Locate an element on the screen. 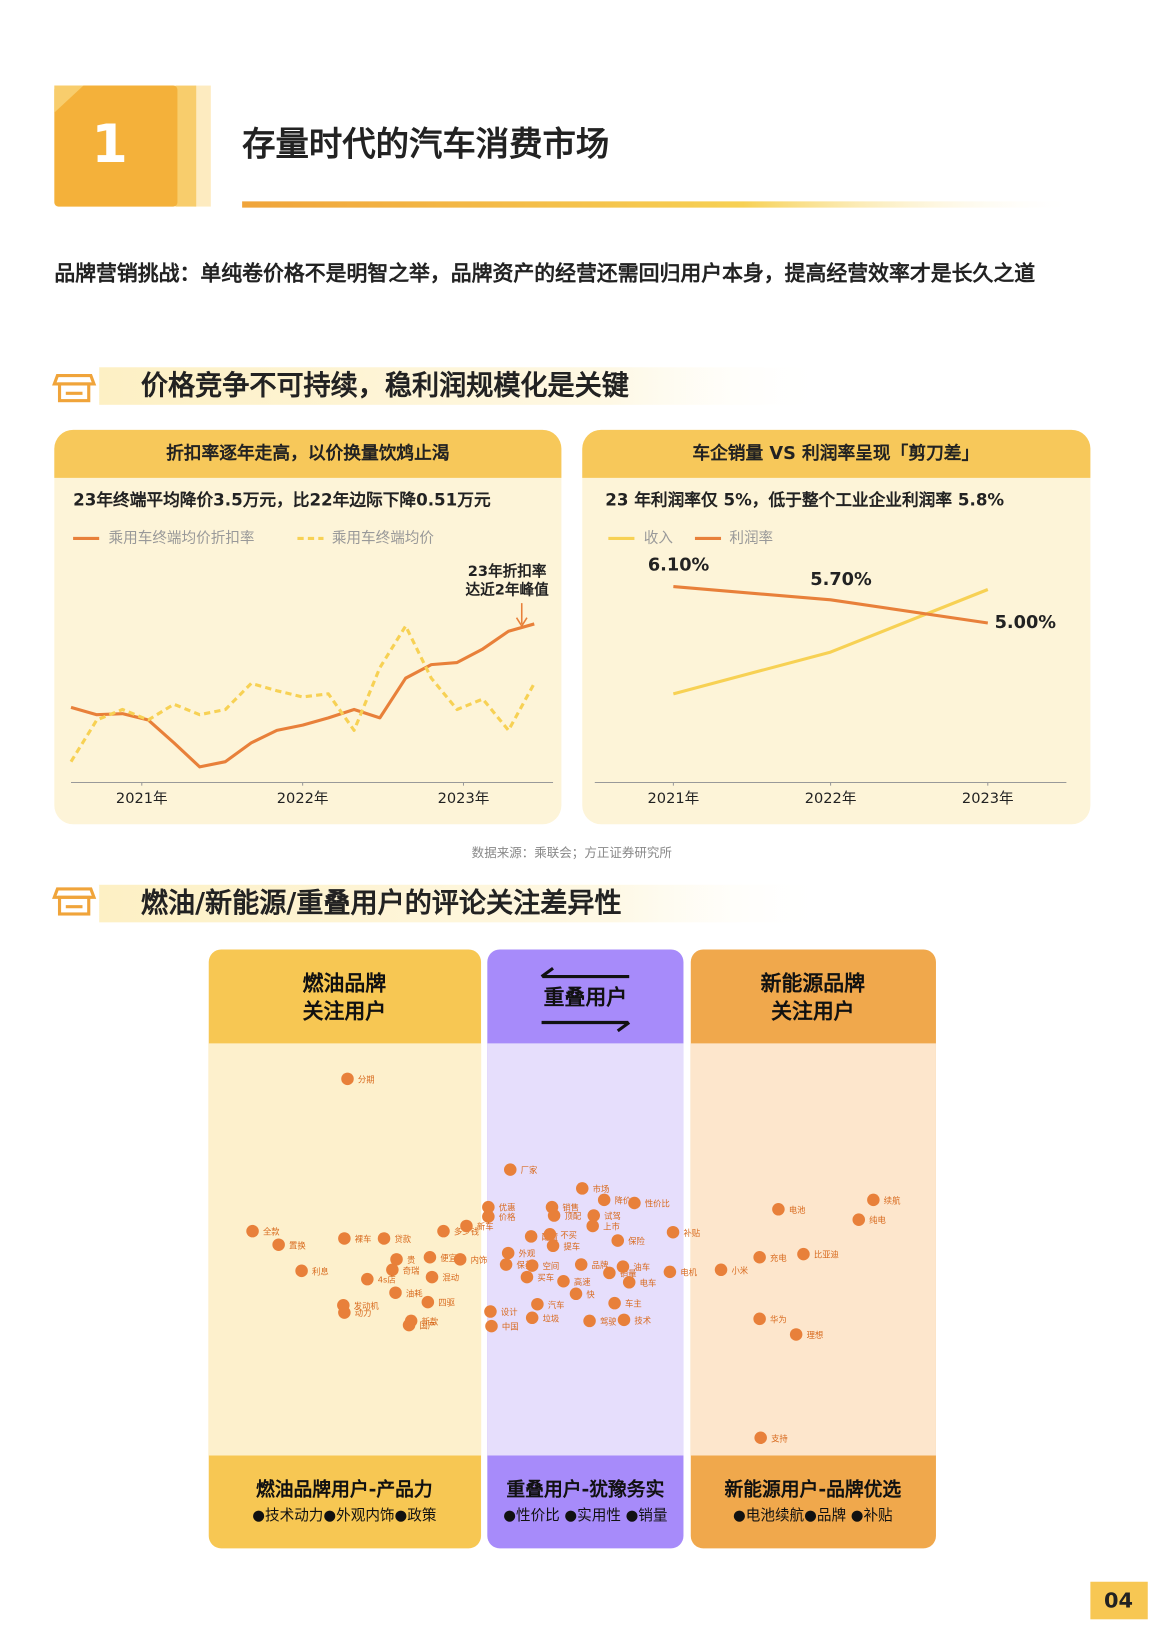  word-label: 动力 is located at coordinates (363, 1313).